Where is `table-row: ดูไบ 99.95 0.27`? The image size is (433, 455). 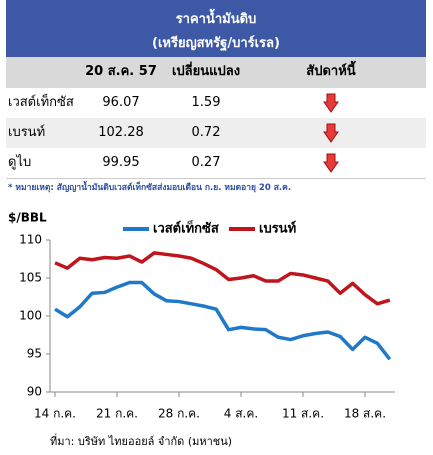 table-row: ดูไบ 99.95 0.27 is located at coordinates (216, 163).